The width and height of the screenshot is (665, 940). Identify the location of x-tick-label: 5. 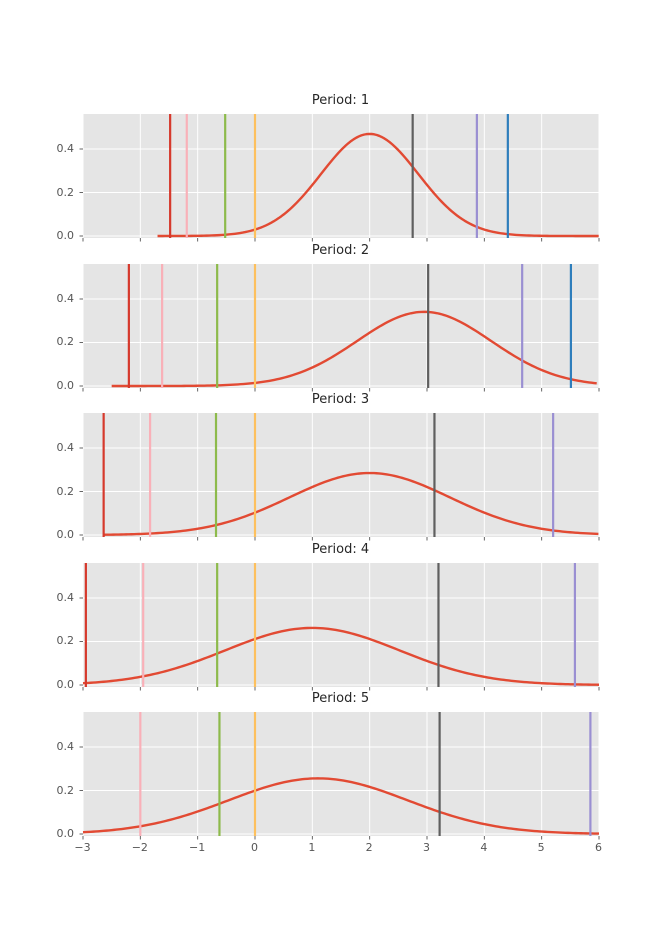
(541, 847).